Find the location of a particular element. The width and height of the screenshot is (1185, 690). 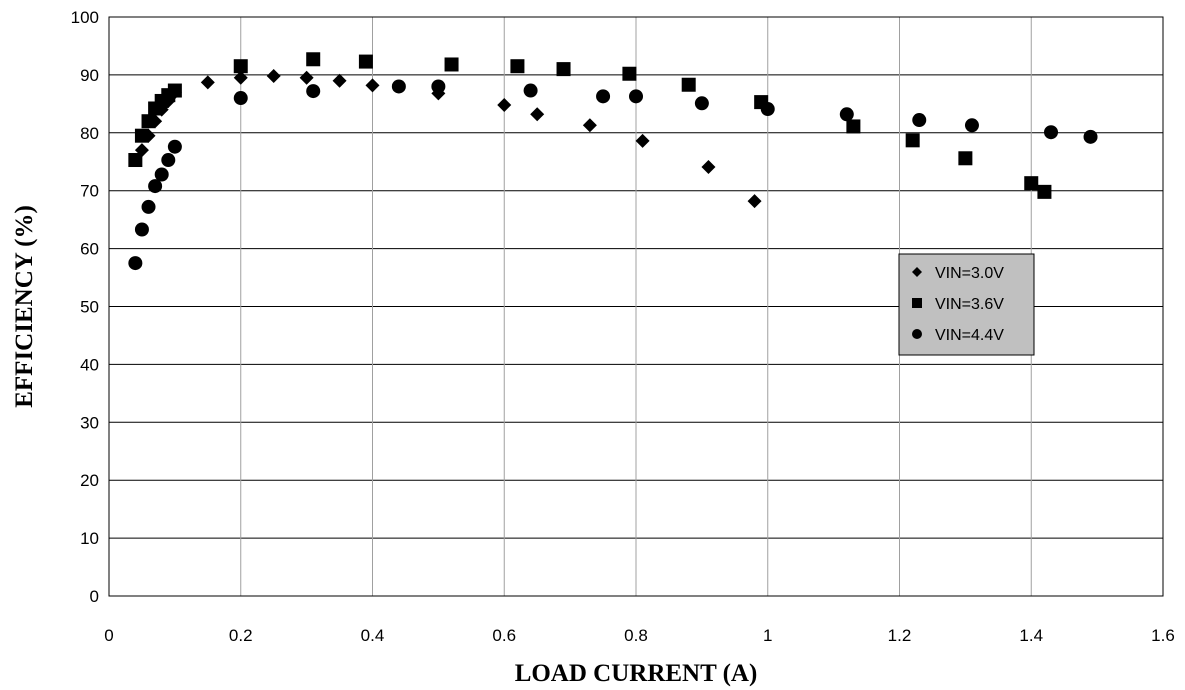

y-tick-label: 50 is located at coordinates (89, 307).